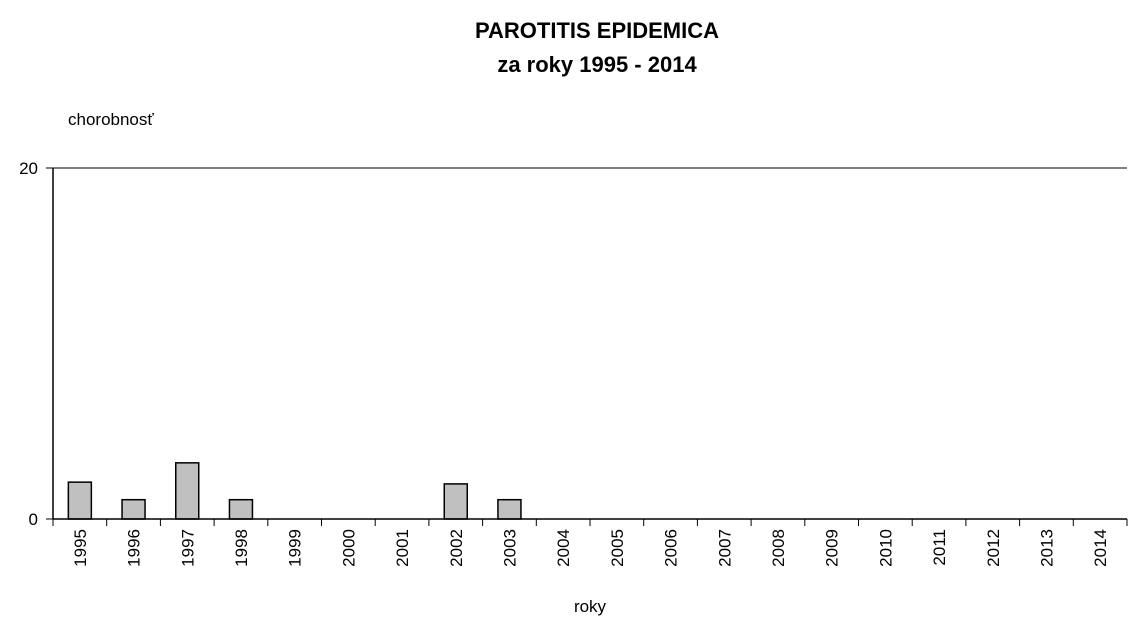 This screenshot has height=622, width=1129. I want to click on x-tick-label: 2007, so click(724, 548).